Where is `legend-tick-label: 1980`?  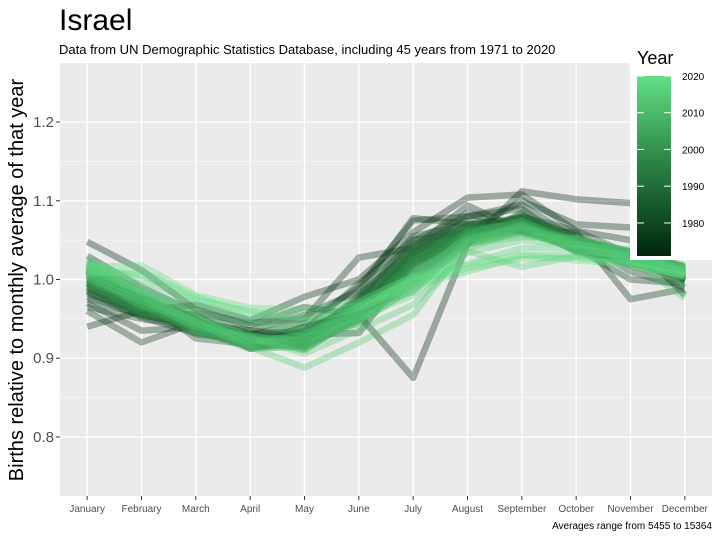 legend-tick-label: 1980 is located at coordinates (693, 224).